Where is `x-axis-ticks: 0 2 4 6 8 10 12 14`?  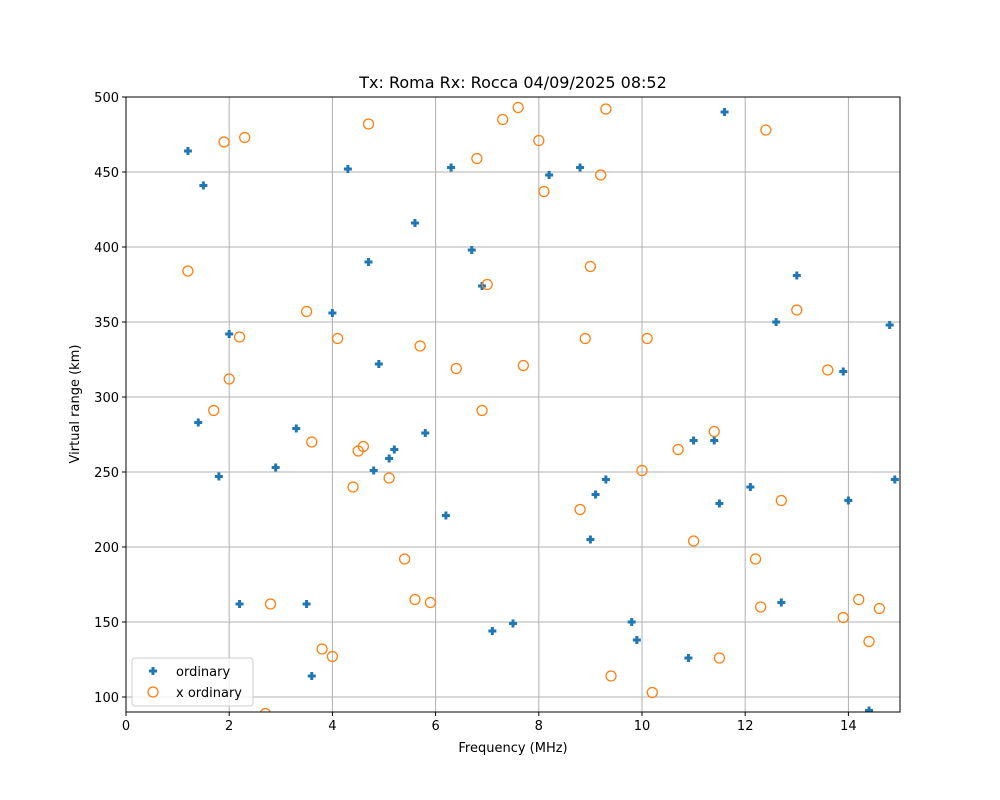
x-axis-ticks: 0 2 4 6 8 10 12 14 is located at coordinates (489, 723).